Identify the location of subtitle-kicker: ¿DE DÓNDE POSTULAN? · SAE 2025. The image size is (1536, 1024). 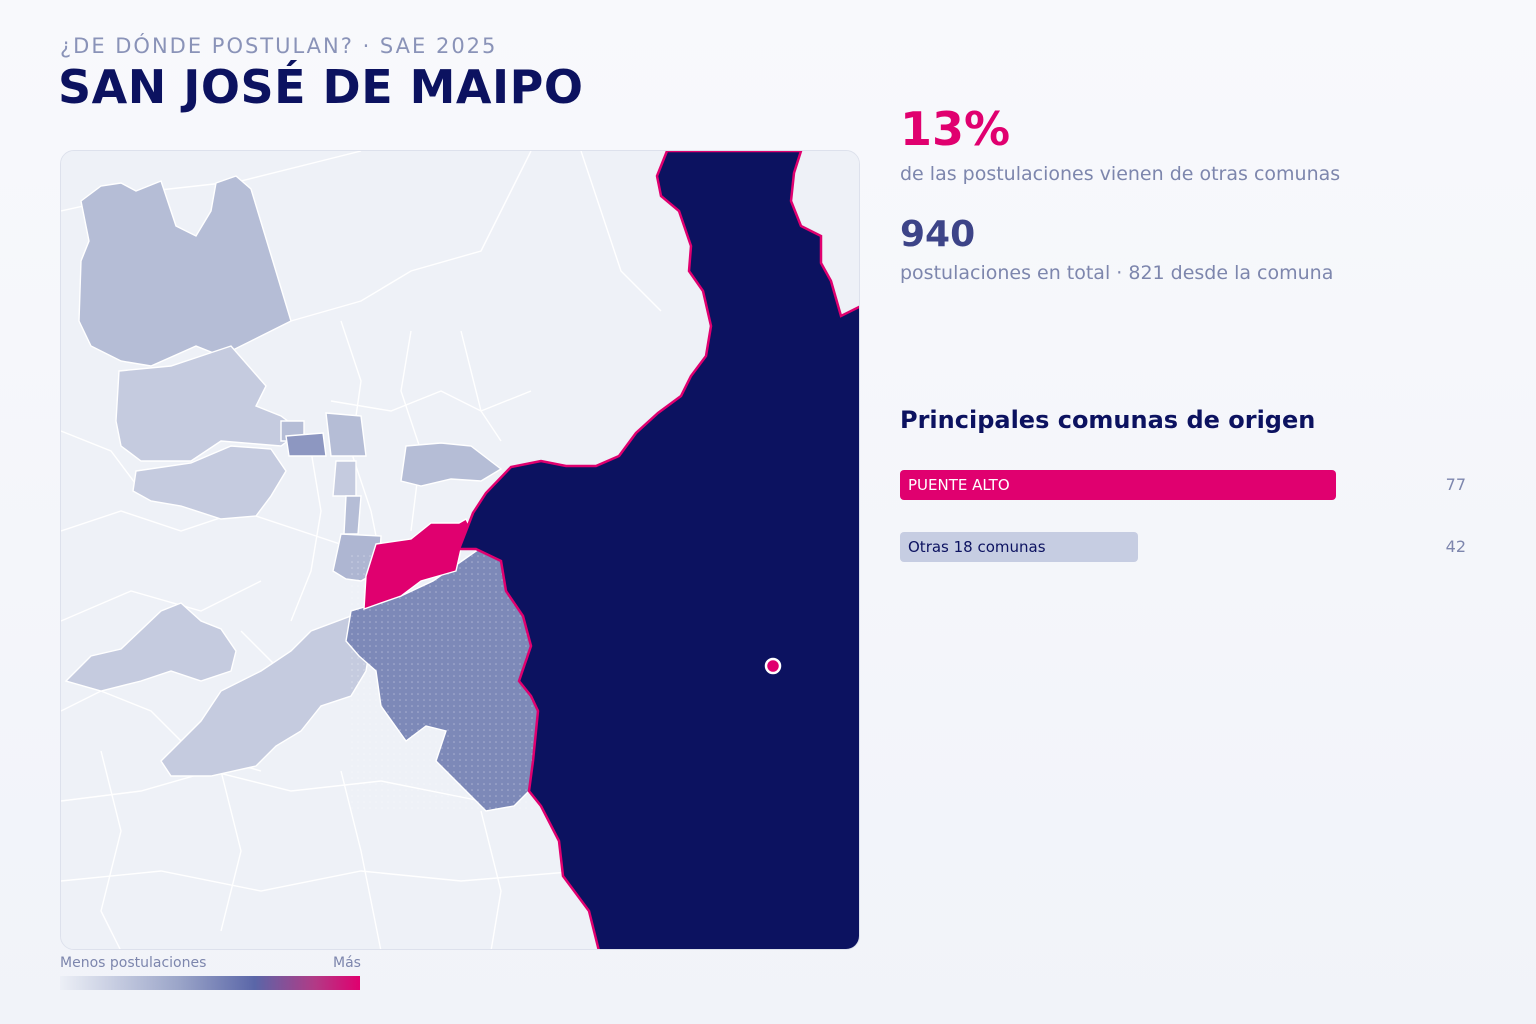
(279, 46).